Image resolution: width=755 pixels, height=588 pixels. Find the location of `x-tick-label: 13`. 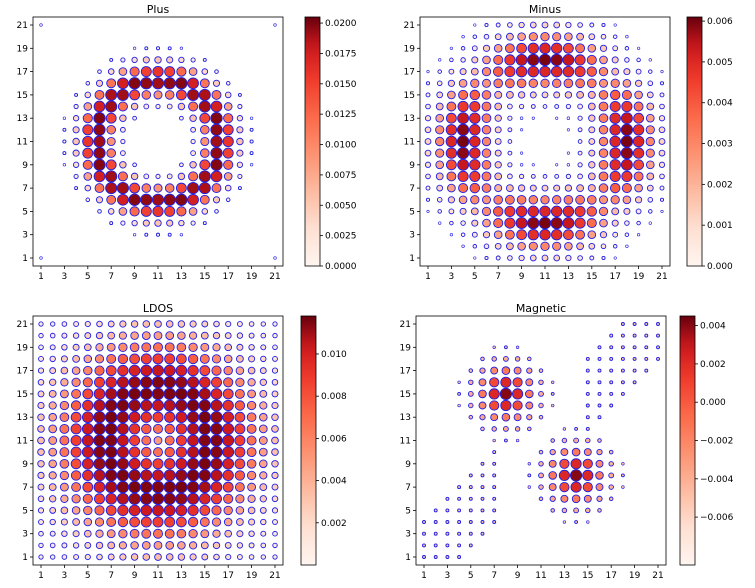

x-tick-label: 13 is located at coordinates (568, 277).